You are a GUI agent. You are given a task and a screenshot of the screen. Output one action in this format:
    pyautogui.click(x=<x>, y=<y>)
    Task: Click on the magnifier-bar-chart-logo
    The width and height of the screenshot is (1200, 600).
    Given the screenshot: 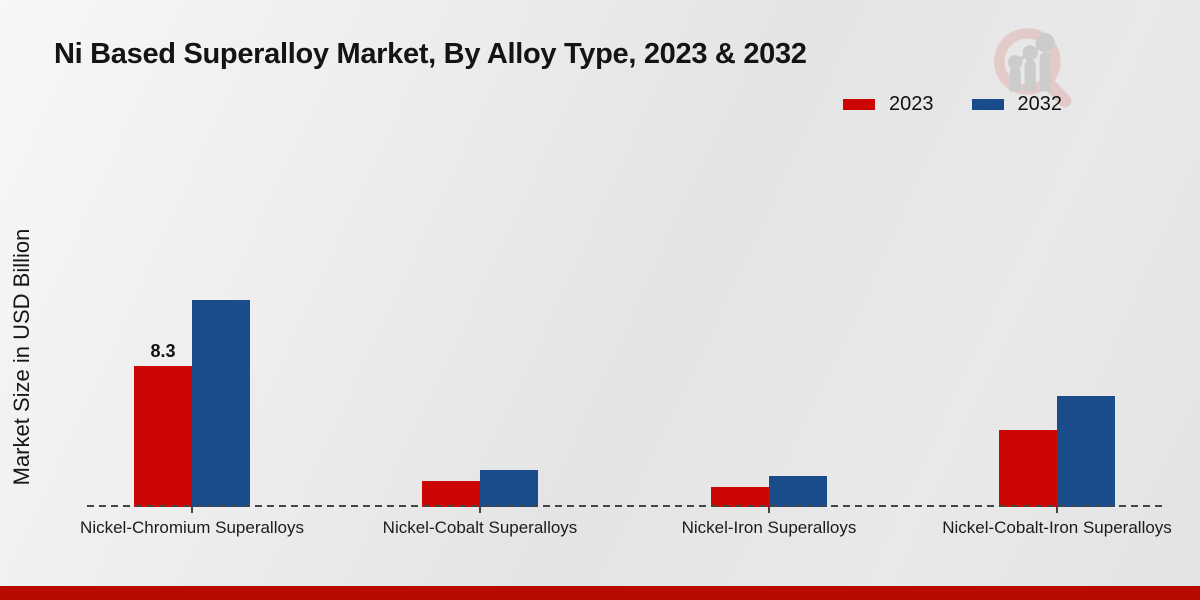 What is the action you would take?
    pyautogui.click(x=1033, y=68)
    